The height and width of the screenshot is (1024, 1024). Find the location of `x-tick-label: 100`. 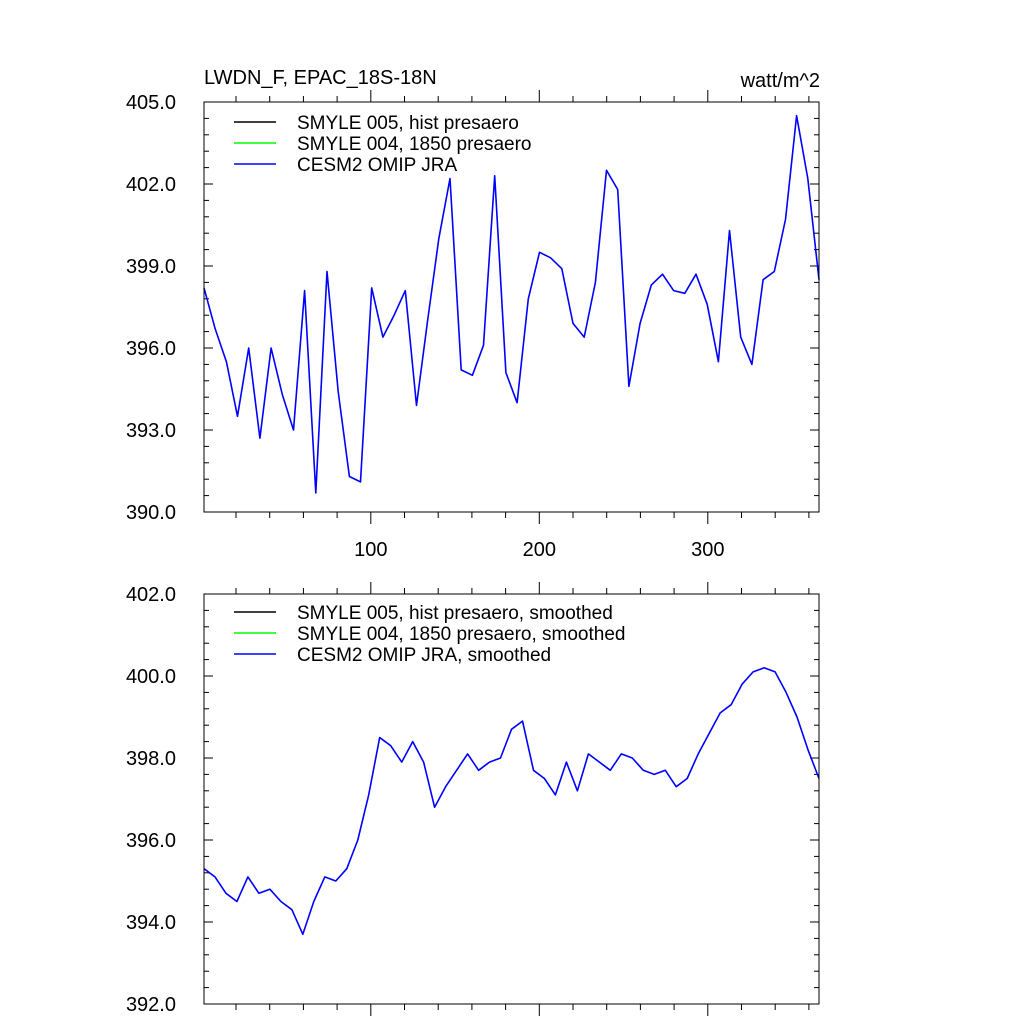

x-tick-label: 100 is located at coordinates (370, 550).